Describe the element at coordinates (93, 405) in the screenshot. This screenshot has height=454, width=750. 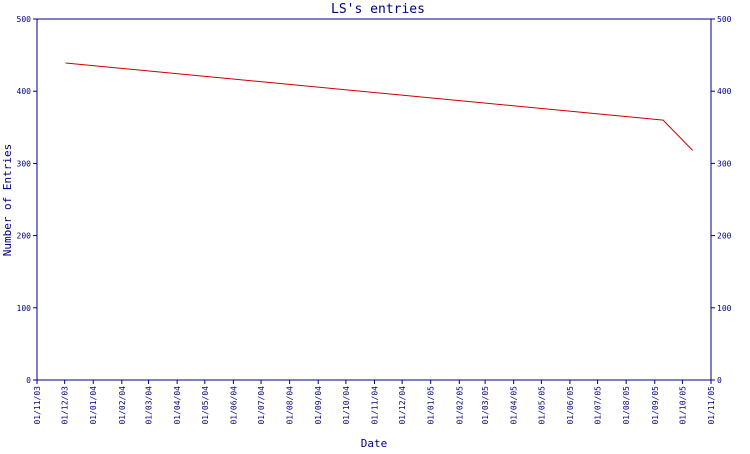
I see `x-tick-label: 01/01/04` at that location.